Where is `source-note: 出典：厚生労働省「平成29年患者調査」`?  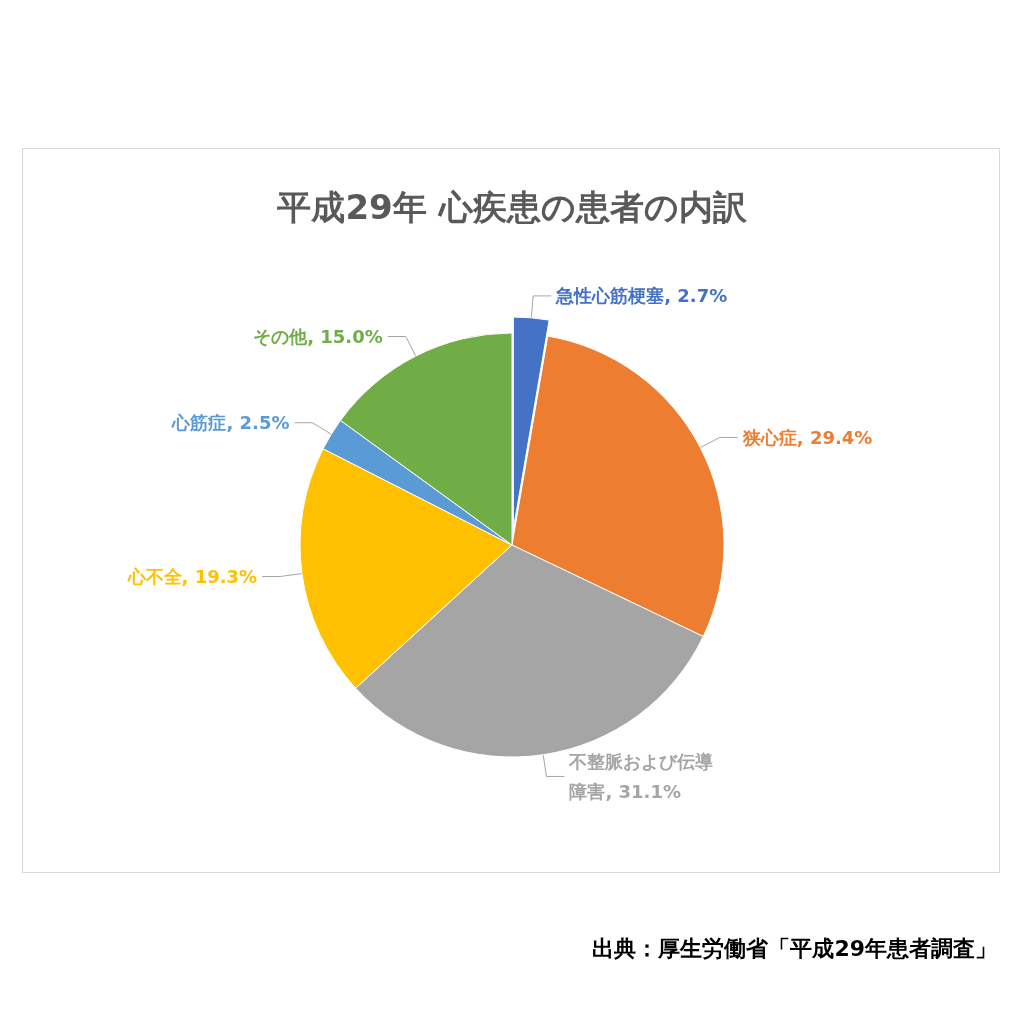
source-note: 出典：厚生労働省「平成29年患者調査」 is located at coordinates (795, 948).